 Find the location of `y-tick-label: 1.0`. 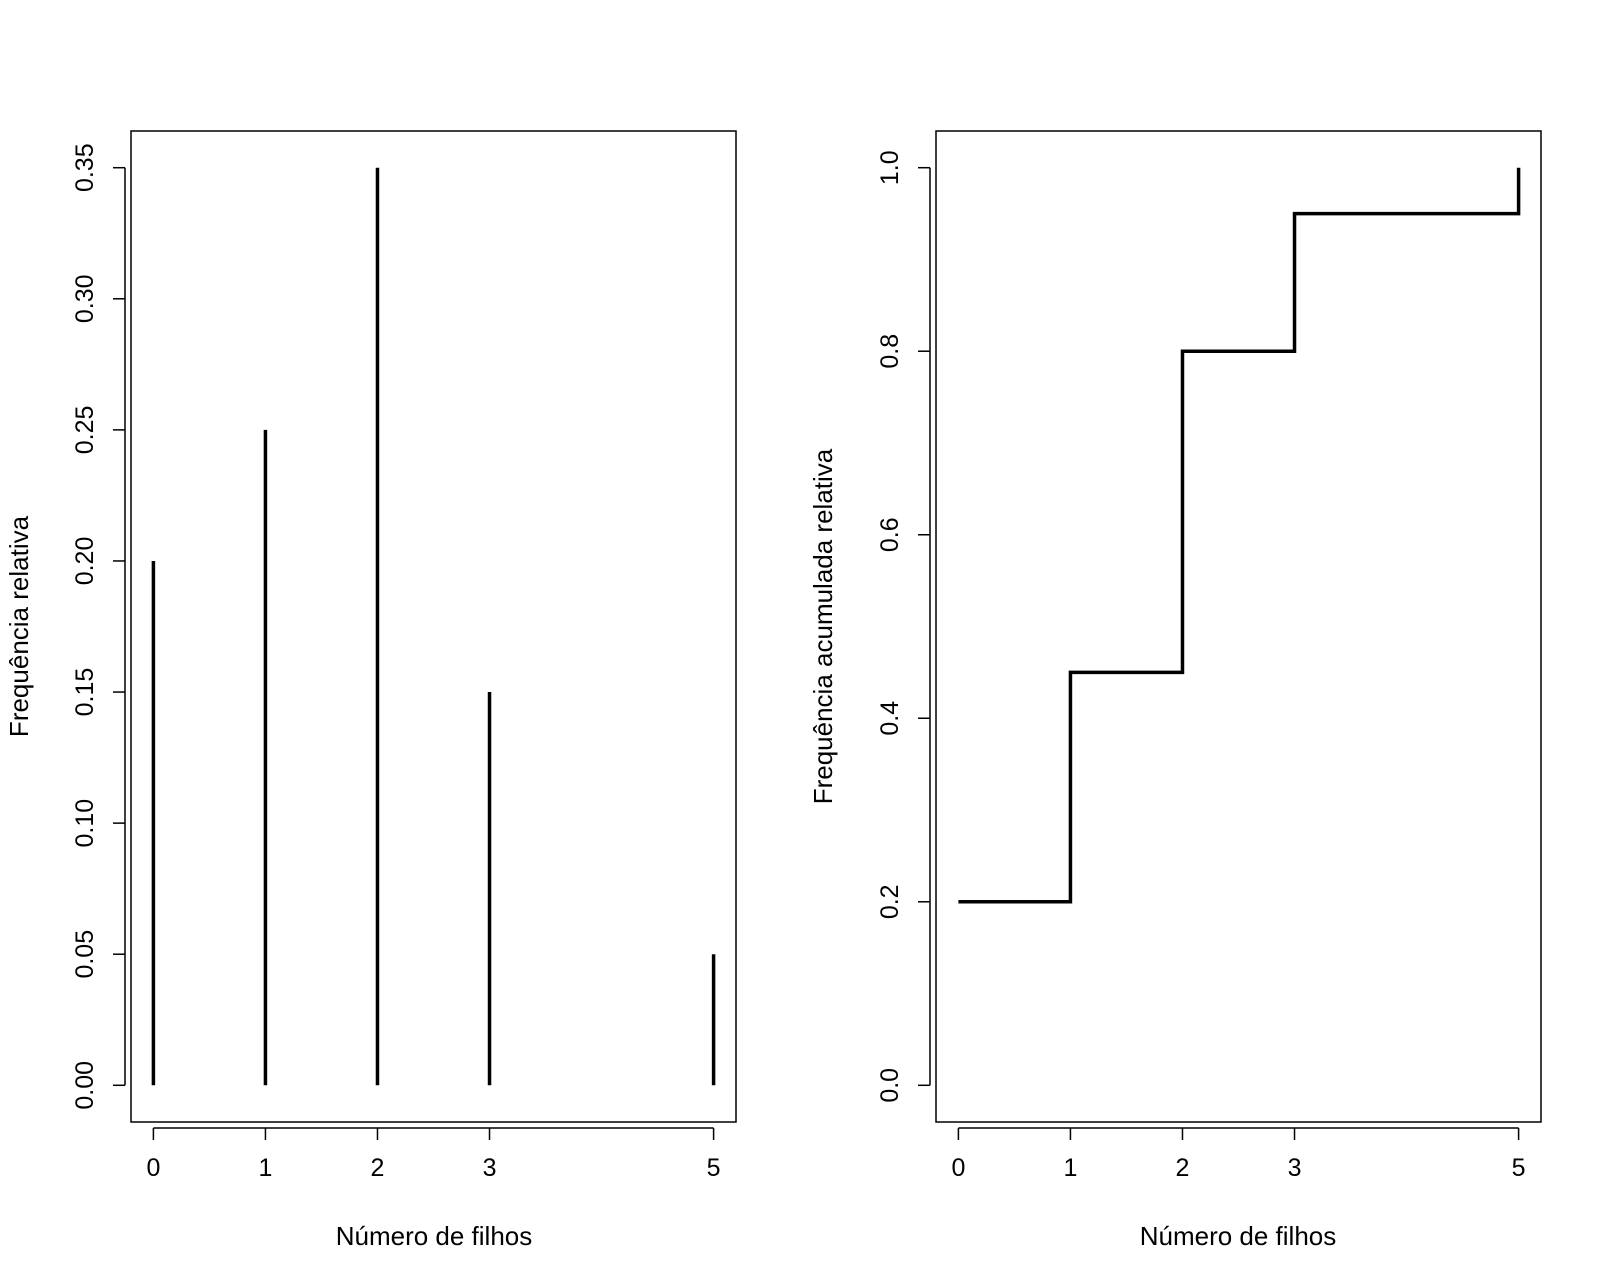

y-tick-label: 1.0 is located at coordinates (890, 167).